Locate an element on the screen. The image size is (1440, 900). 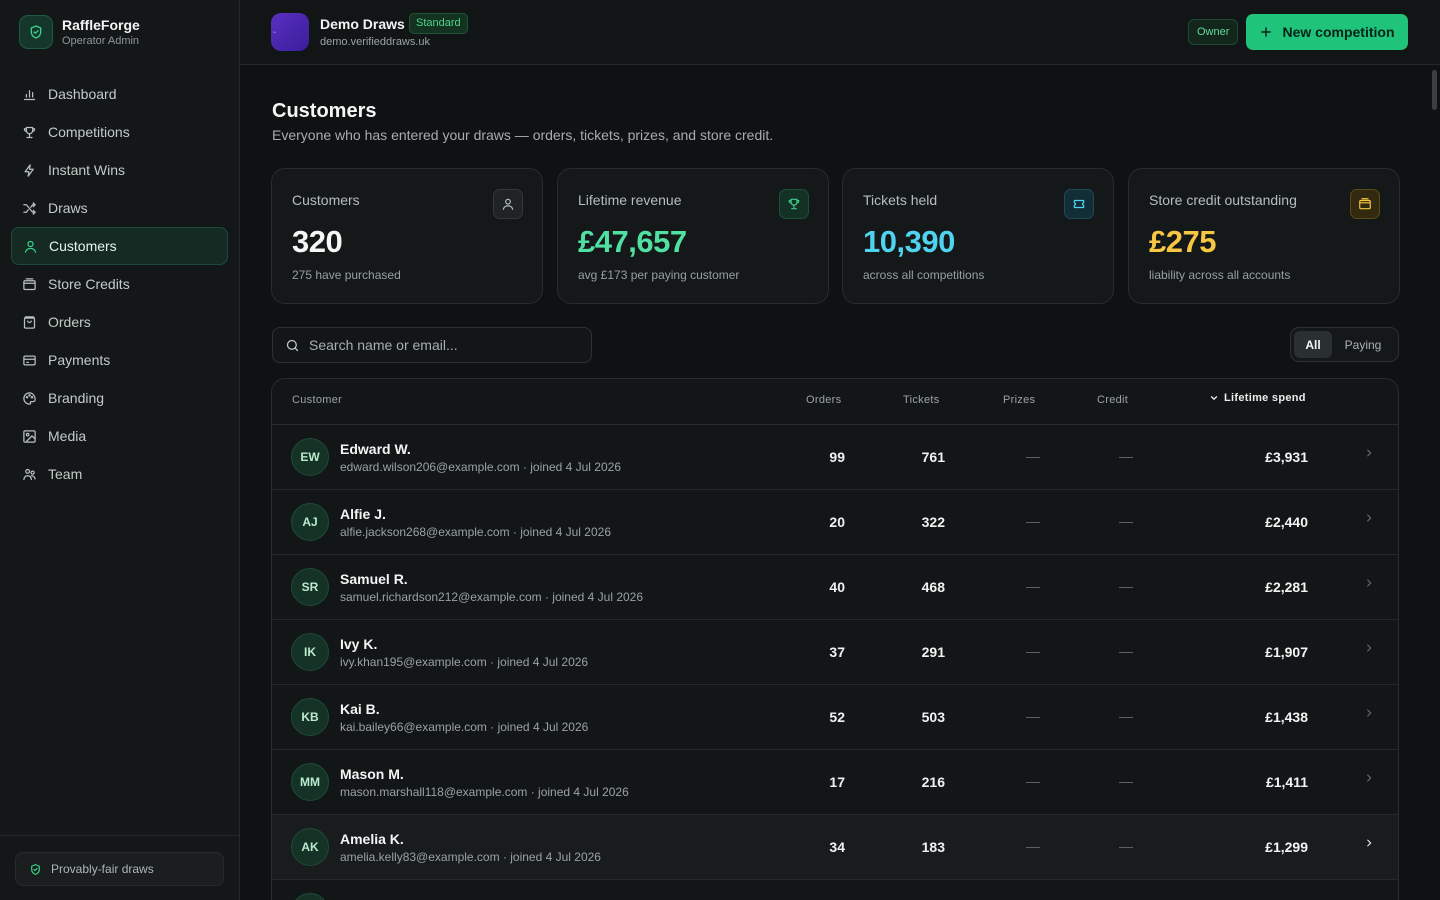
stat-label: Lifetime revenue is located at coordinates (630, 200).